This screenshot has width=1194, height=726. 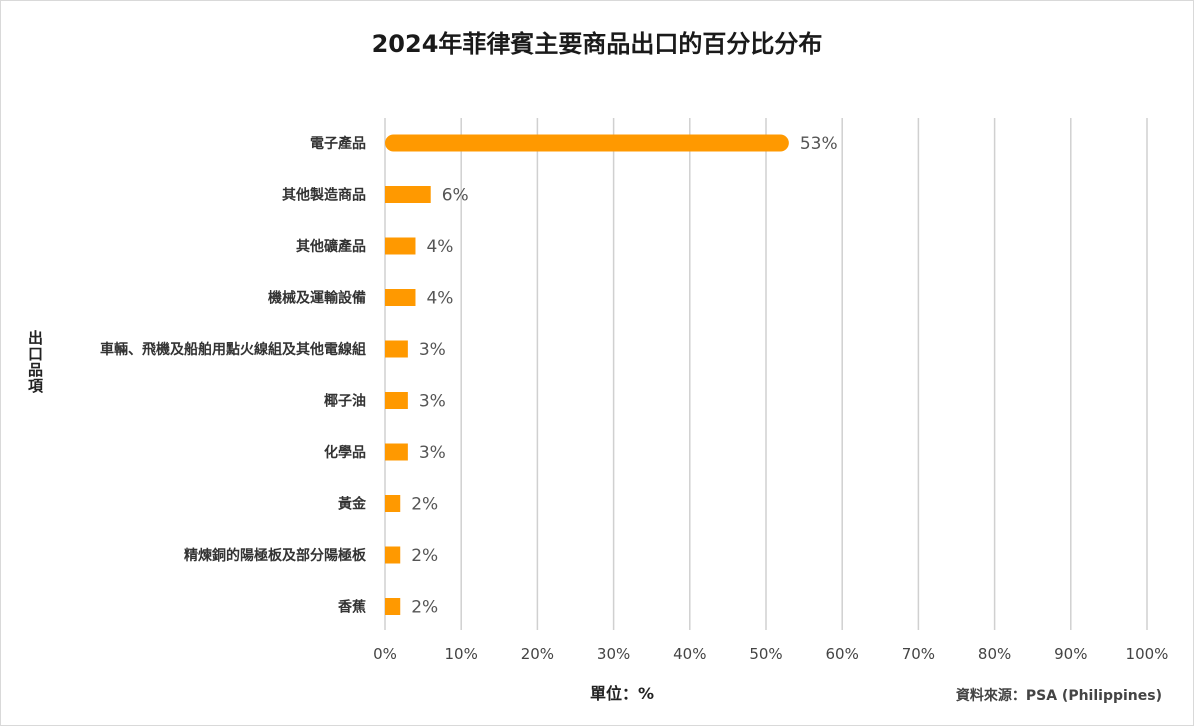 I want to click on chart-title: 2024年菲律賓主要商品出口的百分比分布, so click(x=597, y=44).